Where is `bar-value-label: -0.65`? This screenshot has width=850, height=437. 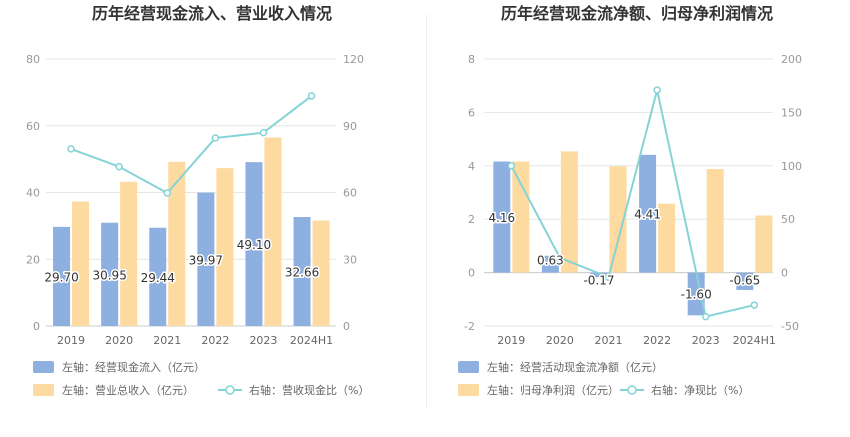 bar-value-label: -0.65 is located at coordinates (744, 281).